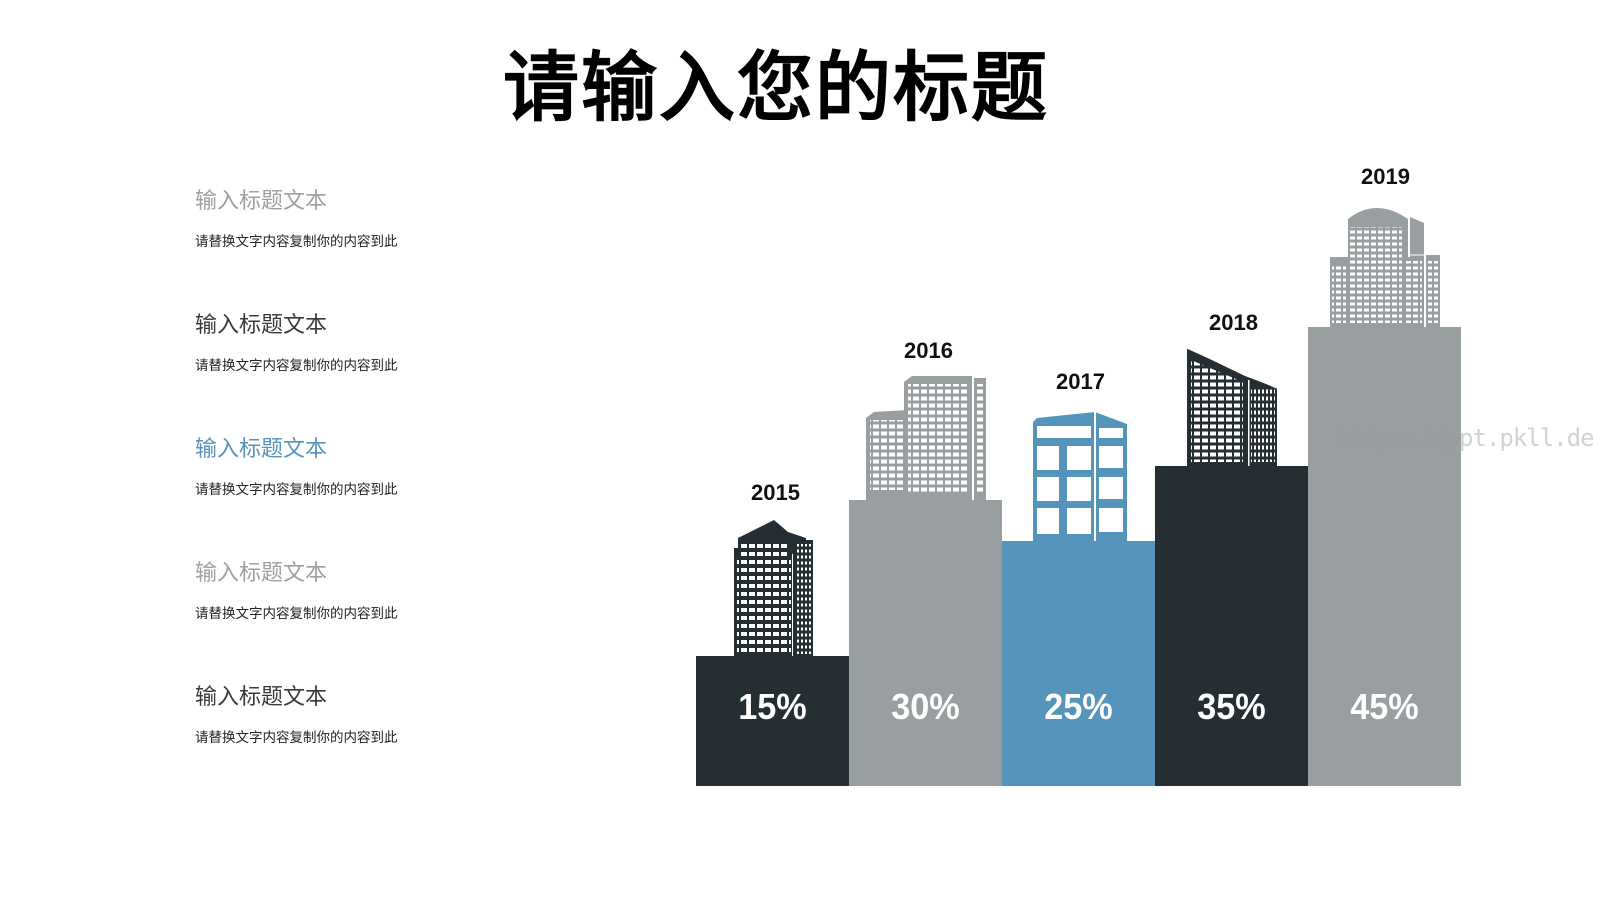 Image resolution: width=1600 pixels, height=900 pixels. Describe the element at coordinates (925, 643) in the screenshot. I see `bar-2016` at that location.